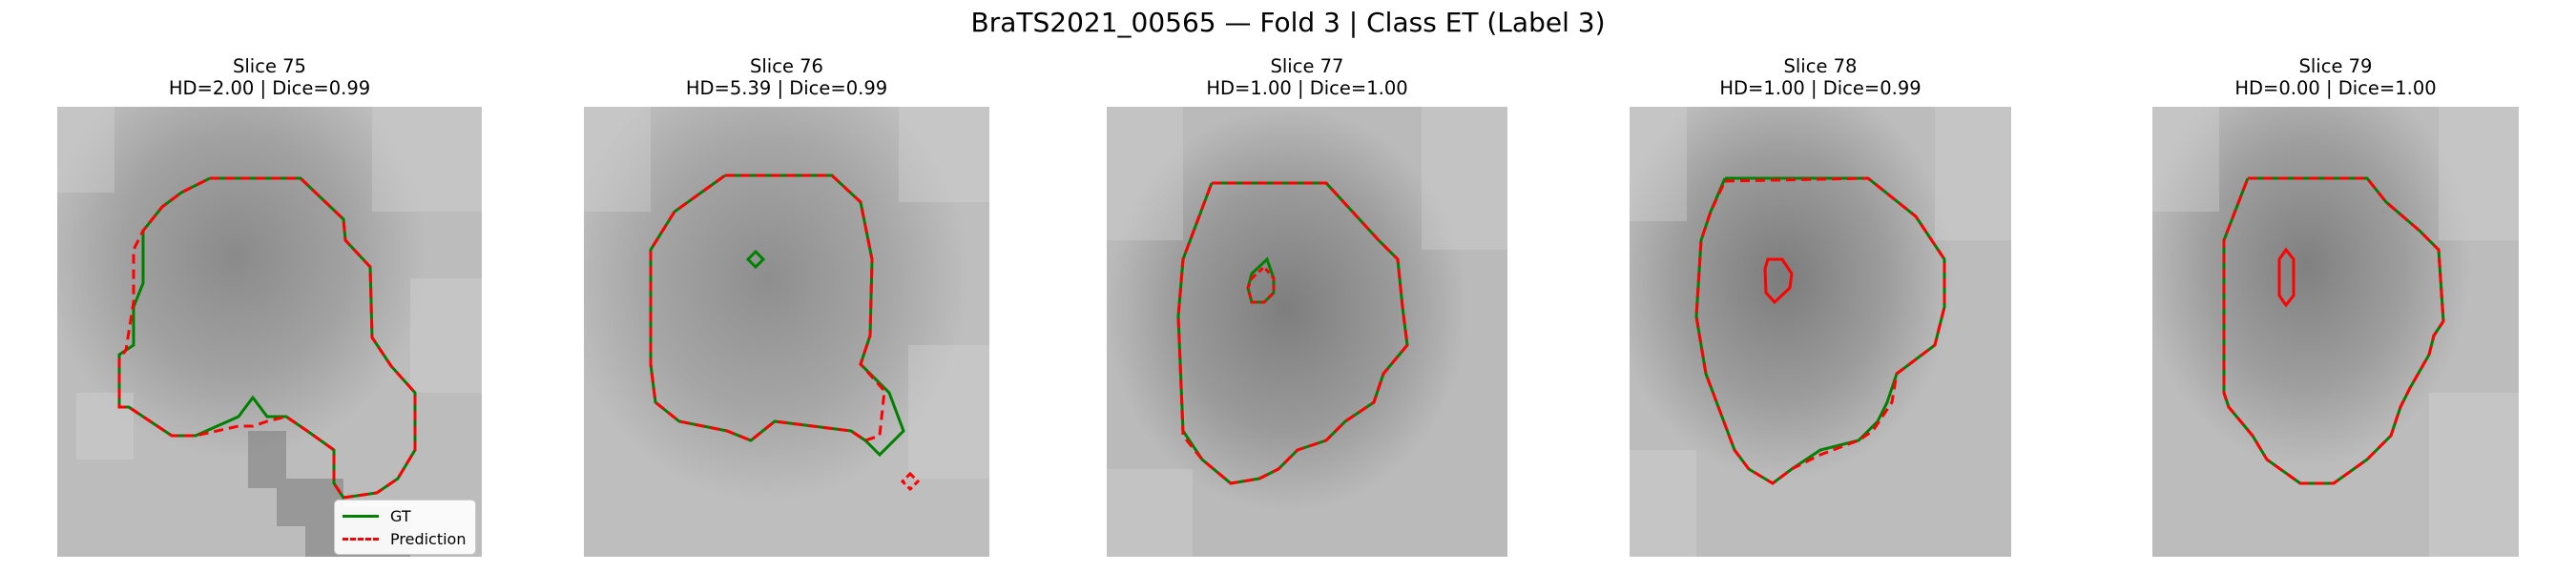  I want to click on slice-label: Slice 78, so click(1820, 66).